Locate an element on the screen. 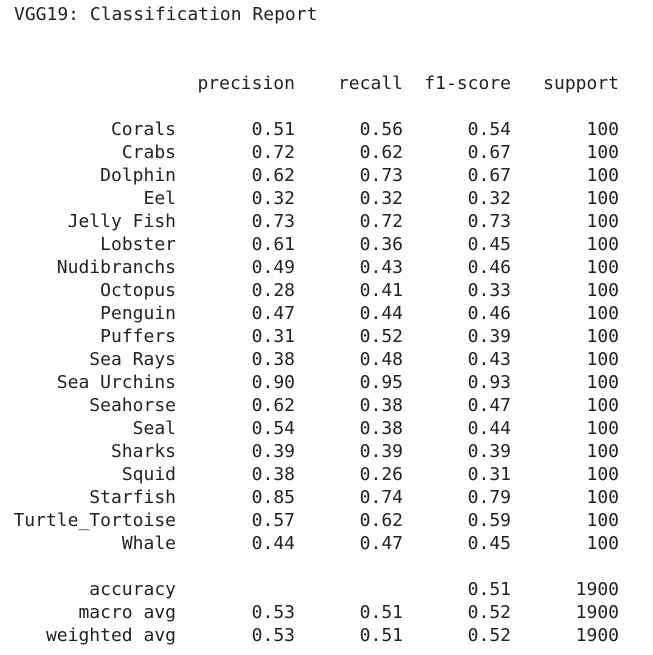 This screenshot has height=655, width=653. f1-value: 0.93 is located at coordinates (489, 382).